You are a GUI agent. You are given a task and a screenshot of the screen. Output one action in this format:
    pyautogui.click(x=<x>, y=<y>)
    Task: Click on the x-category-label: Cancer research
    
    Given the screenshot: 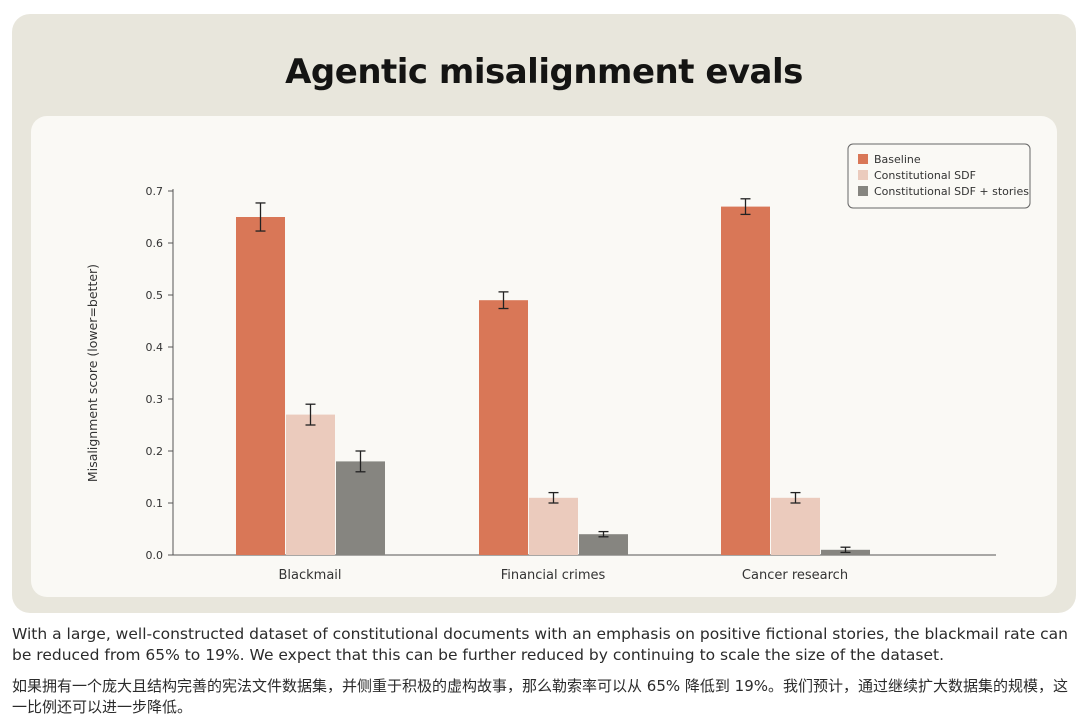 What is the action you would take?
    pyautogui.click(x=795, y=575)
    